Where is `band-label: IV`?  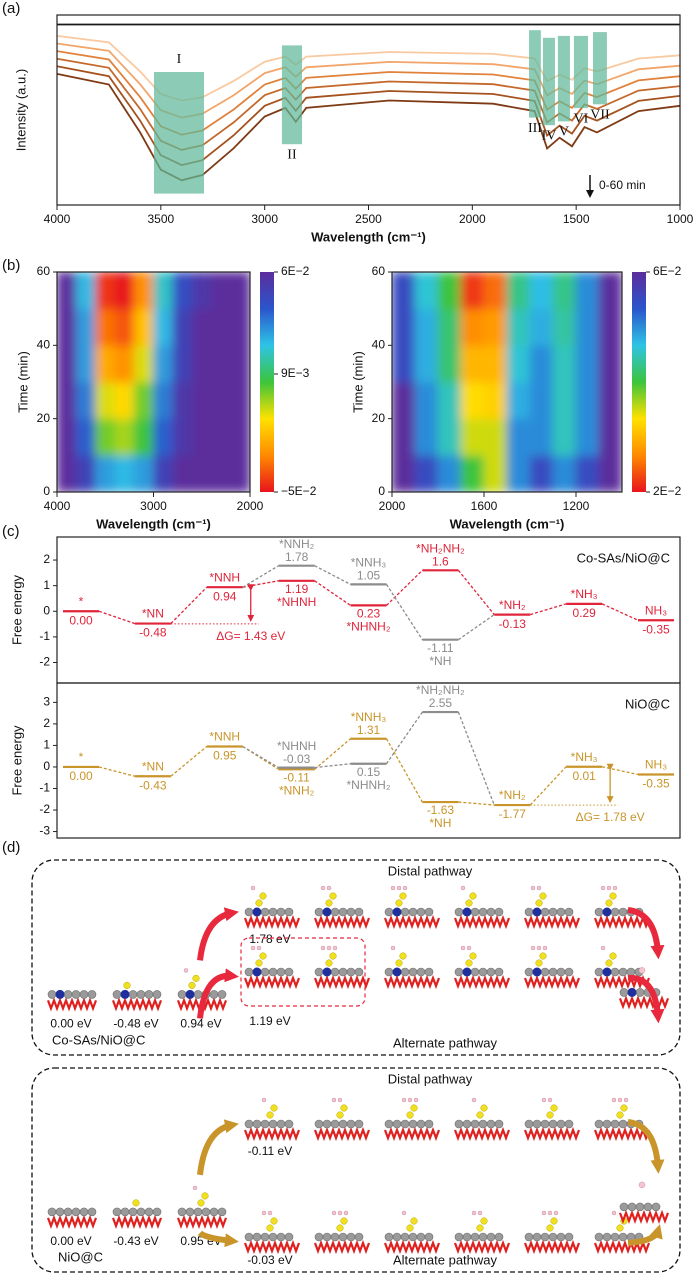 band-label: IV is located at coordinates (549, 135).